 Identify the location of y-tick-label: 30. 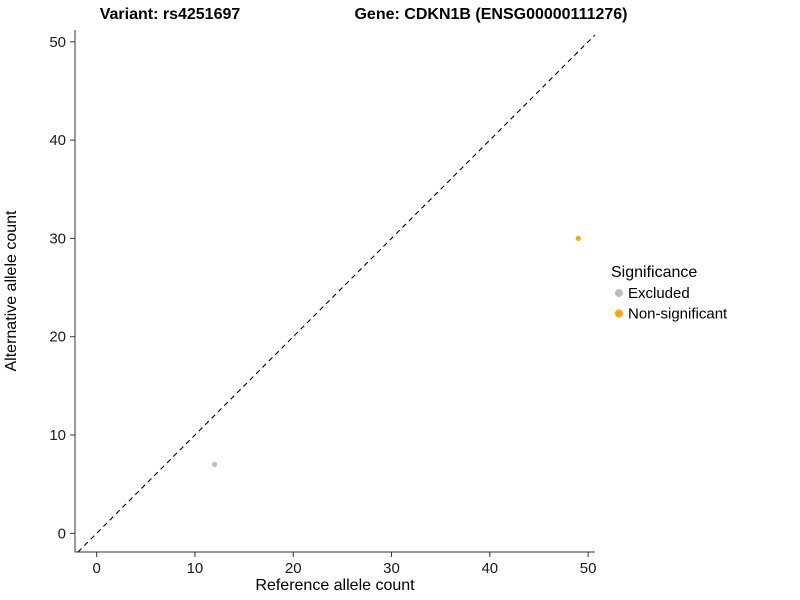
(57, 238).